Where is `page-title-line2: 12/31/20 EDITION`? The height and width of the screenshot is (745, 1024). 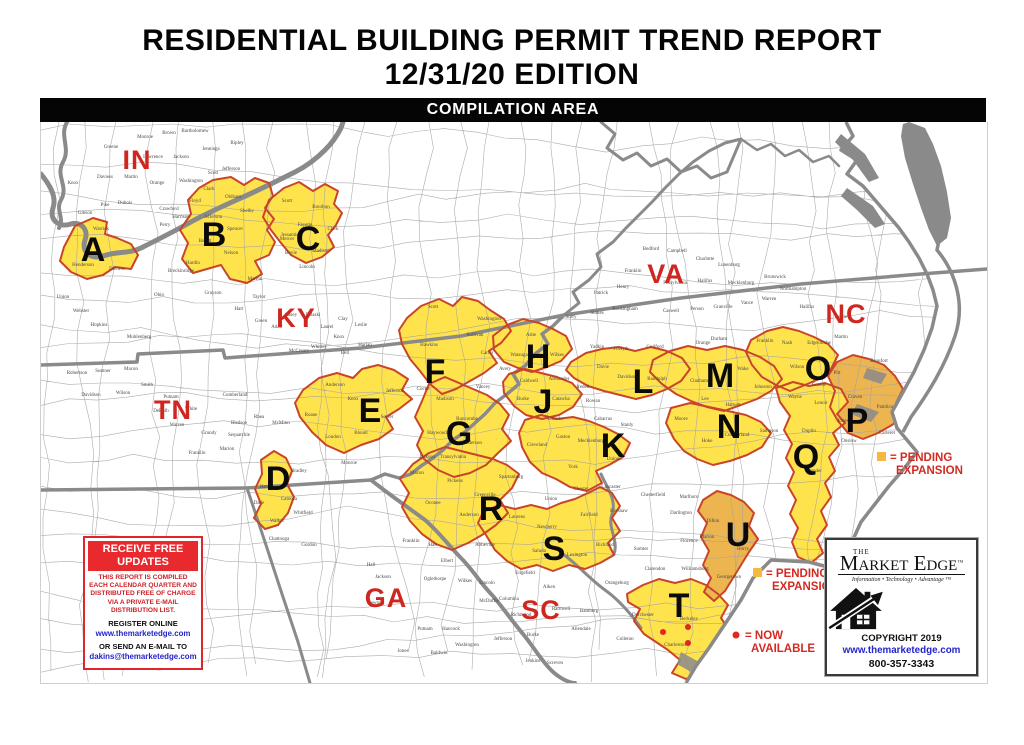 page-title-line2: 12/31/20 EDITION is located at coordinates (512, 74).